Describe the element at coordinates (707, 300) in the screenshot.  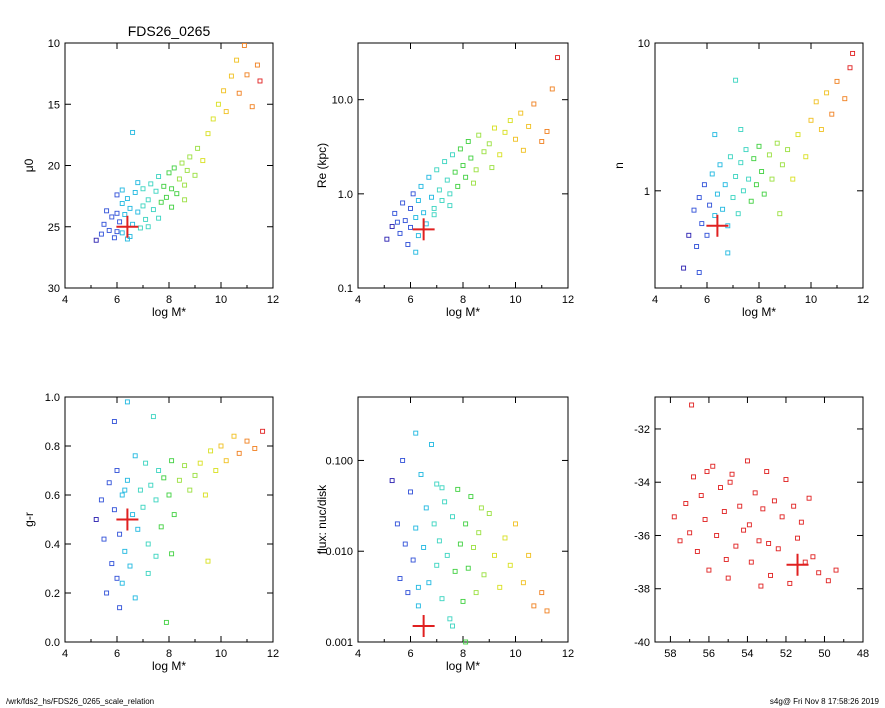
I see `x-tick-label: 6` at that location.